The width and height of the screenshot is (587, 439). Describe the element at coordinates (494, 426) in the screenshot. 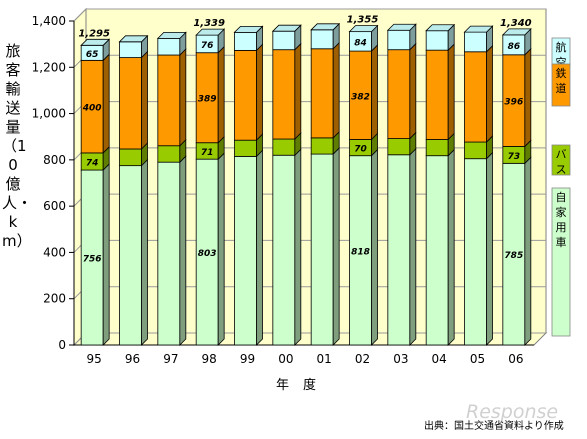

I see `source-note: 出典：国土交通省資料より作成` at that location.